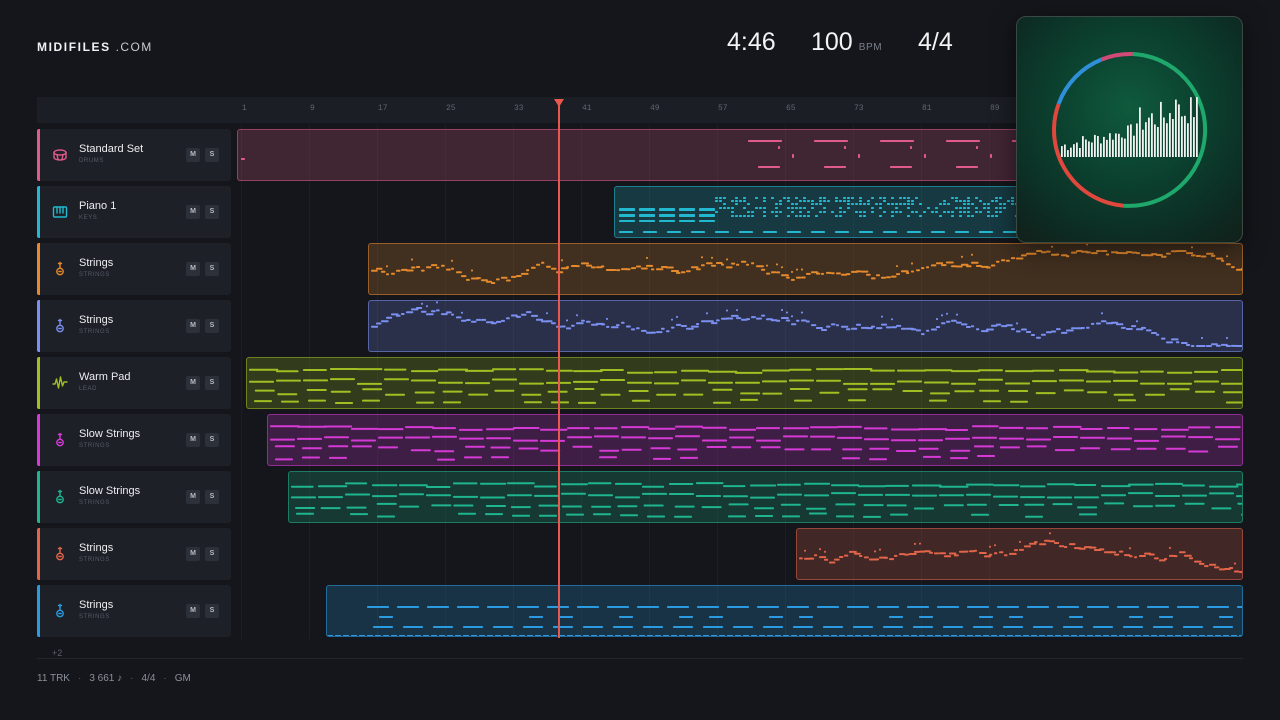  Describe the element at coordinates (312, 108) in the screenshot. I see `ruler-tick-label: 9` at that location.